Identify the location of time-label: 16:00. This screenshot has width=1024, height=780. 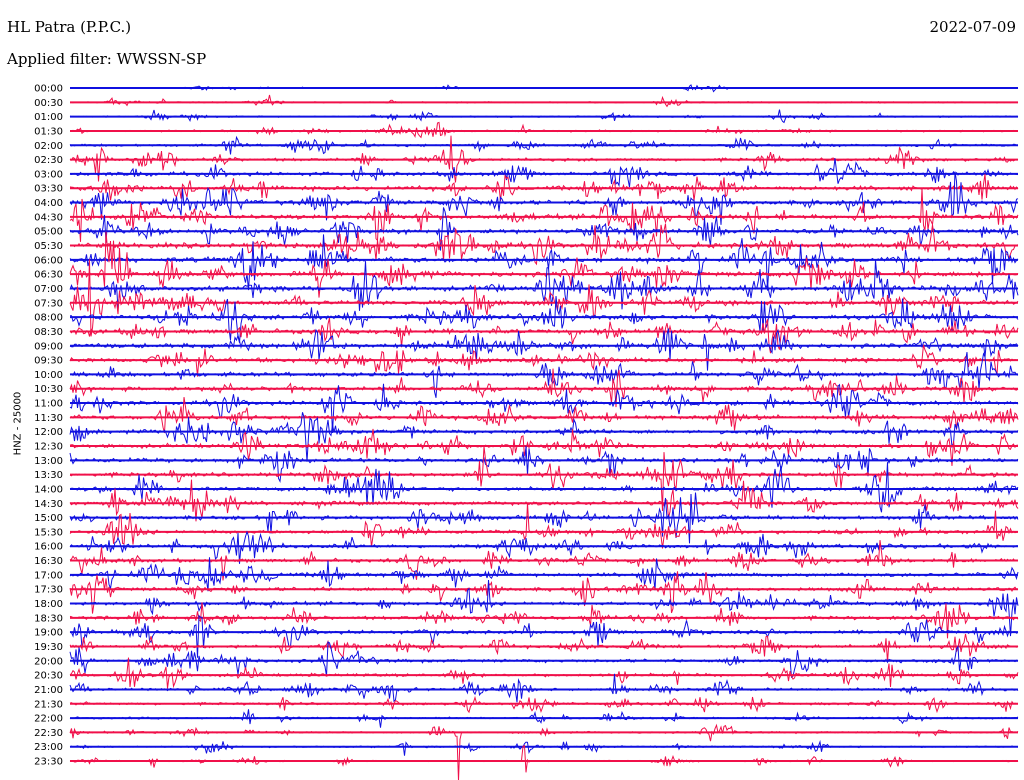
(48, 547).